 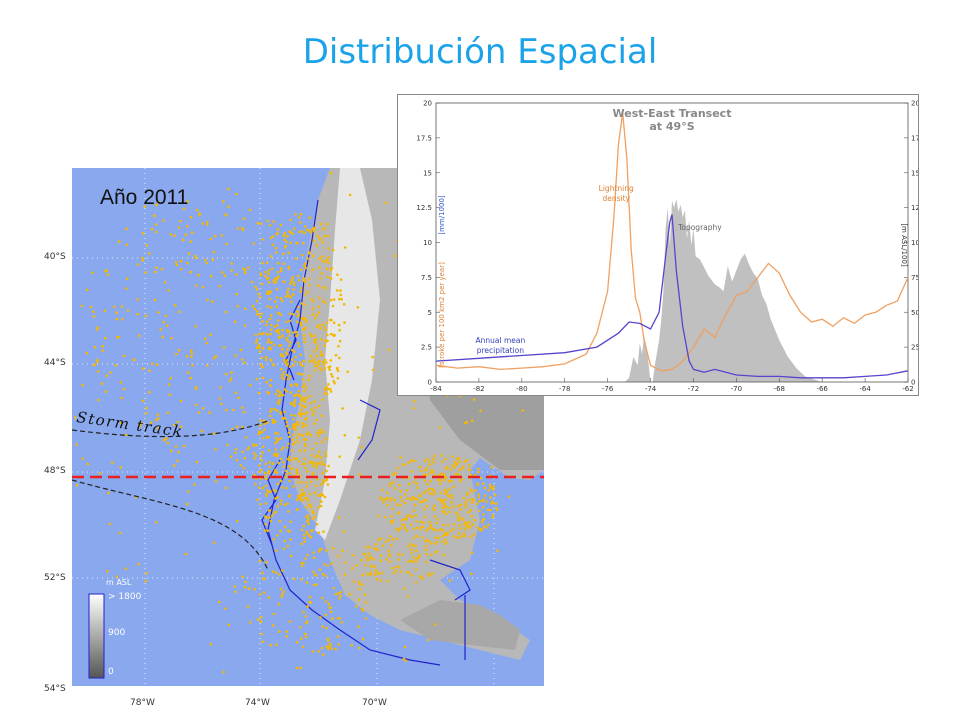 I want to click on x-tick-label: -78, so click(x=564, y=389).